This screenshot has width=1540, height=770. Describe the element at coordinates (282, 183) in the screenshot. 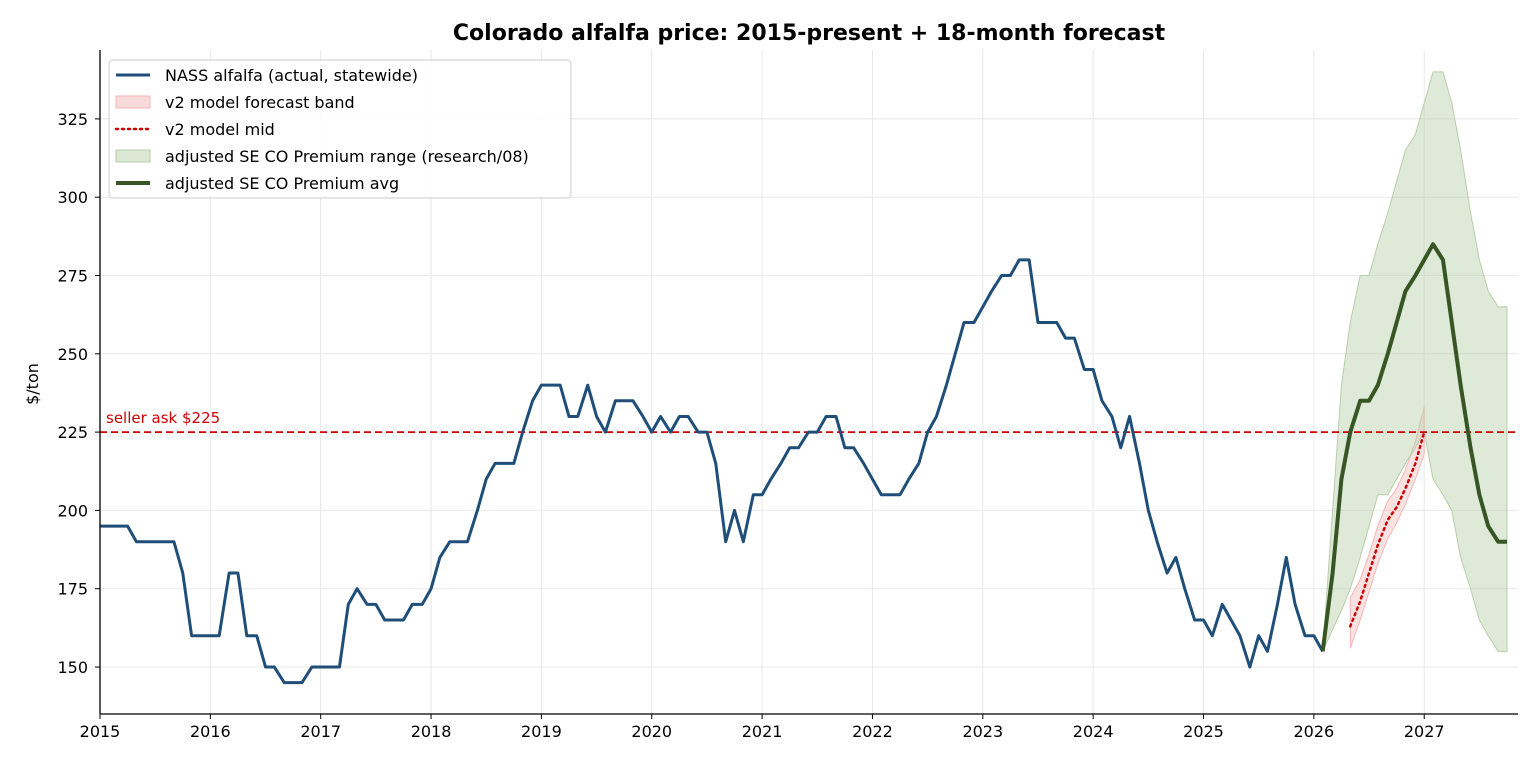

I see `legend-label: adjusted SE CO Premium avg` at that location.